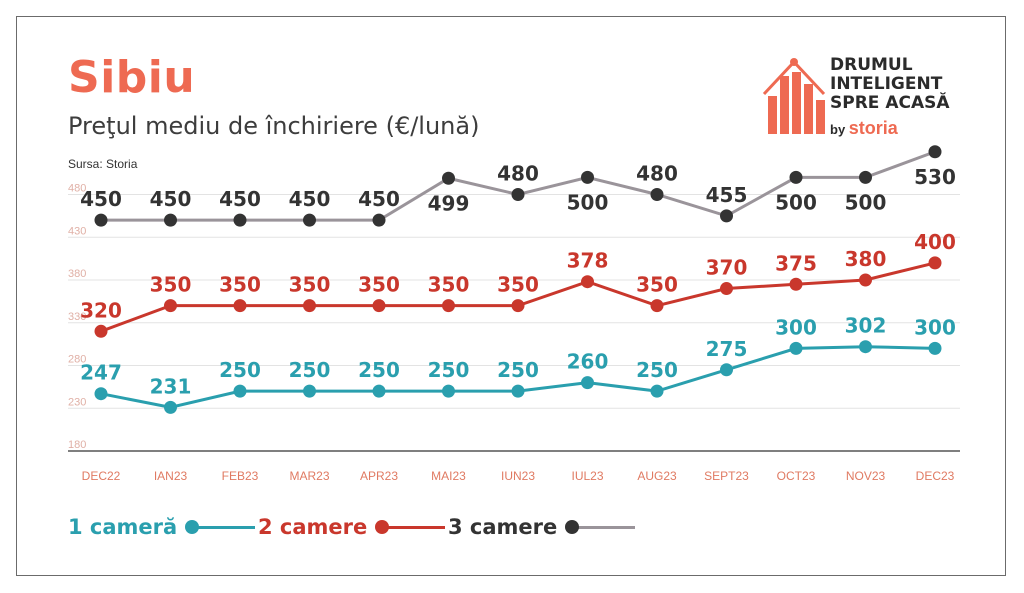  What do you see at coordinates (864, 128) in the screenshot?
I see `logo-byline: by storia` at bounding box center [864, 128].